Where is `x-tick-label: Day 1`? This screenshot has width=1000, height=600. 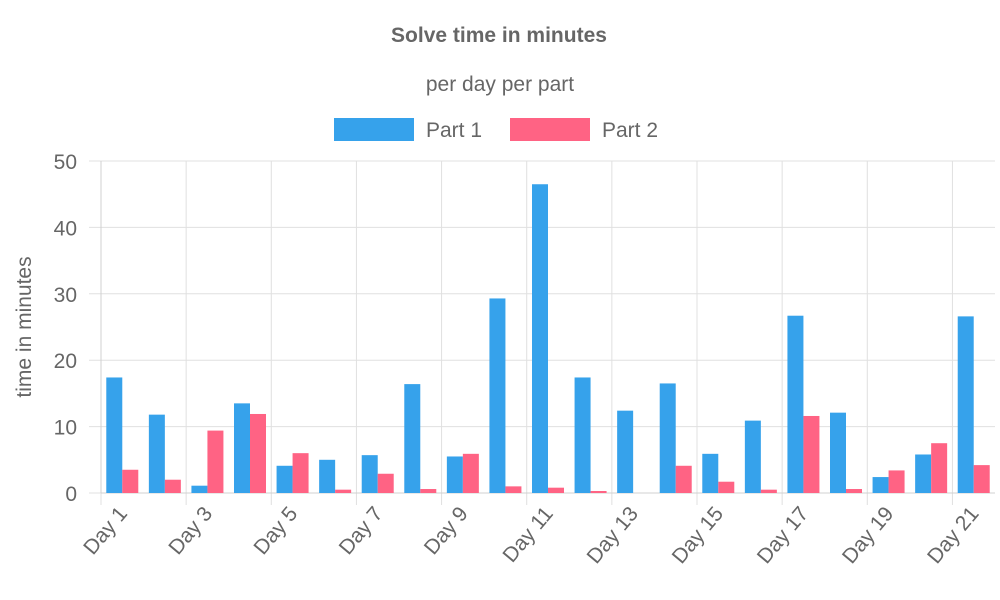 x-tick-label: Day 1 is located at coordinates (105, 530).